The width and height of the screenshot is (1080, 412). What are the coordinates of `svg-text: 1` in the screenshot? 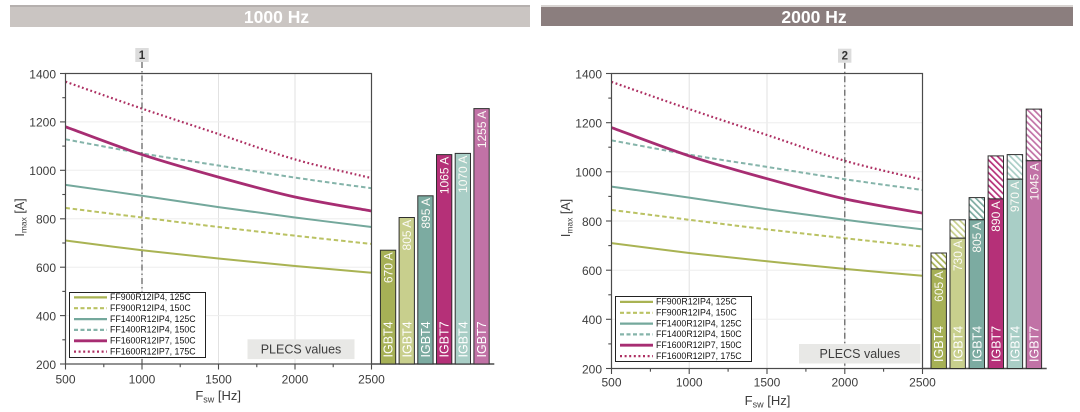 It's located at (142, 56).